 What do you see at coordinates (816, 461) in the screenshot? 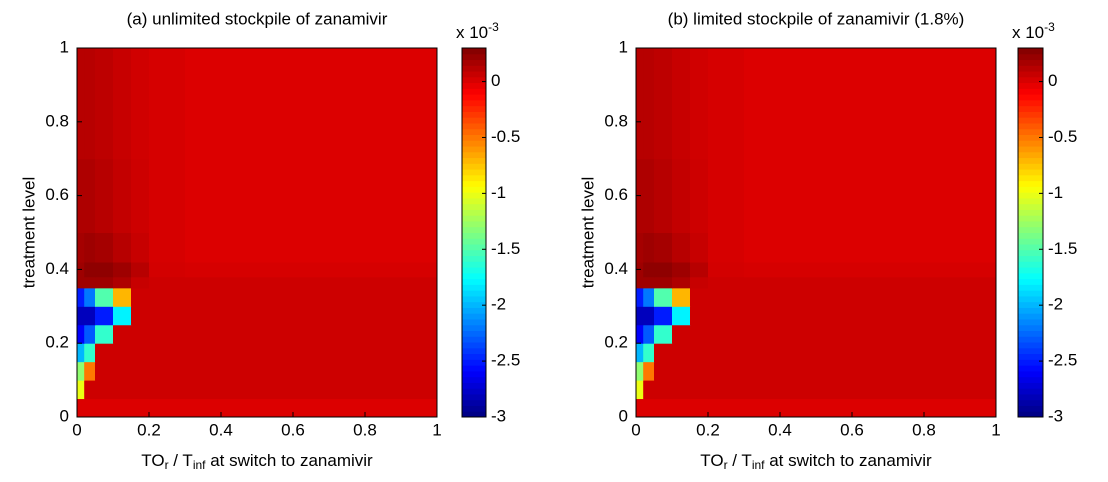
I see `x-axis-label: TOr / Tinf at switch to zanamivir` at bounding box center [816, 461].